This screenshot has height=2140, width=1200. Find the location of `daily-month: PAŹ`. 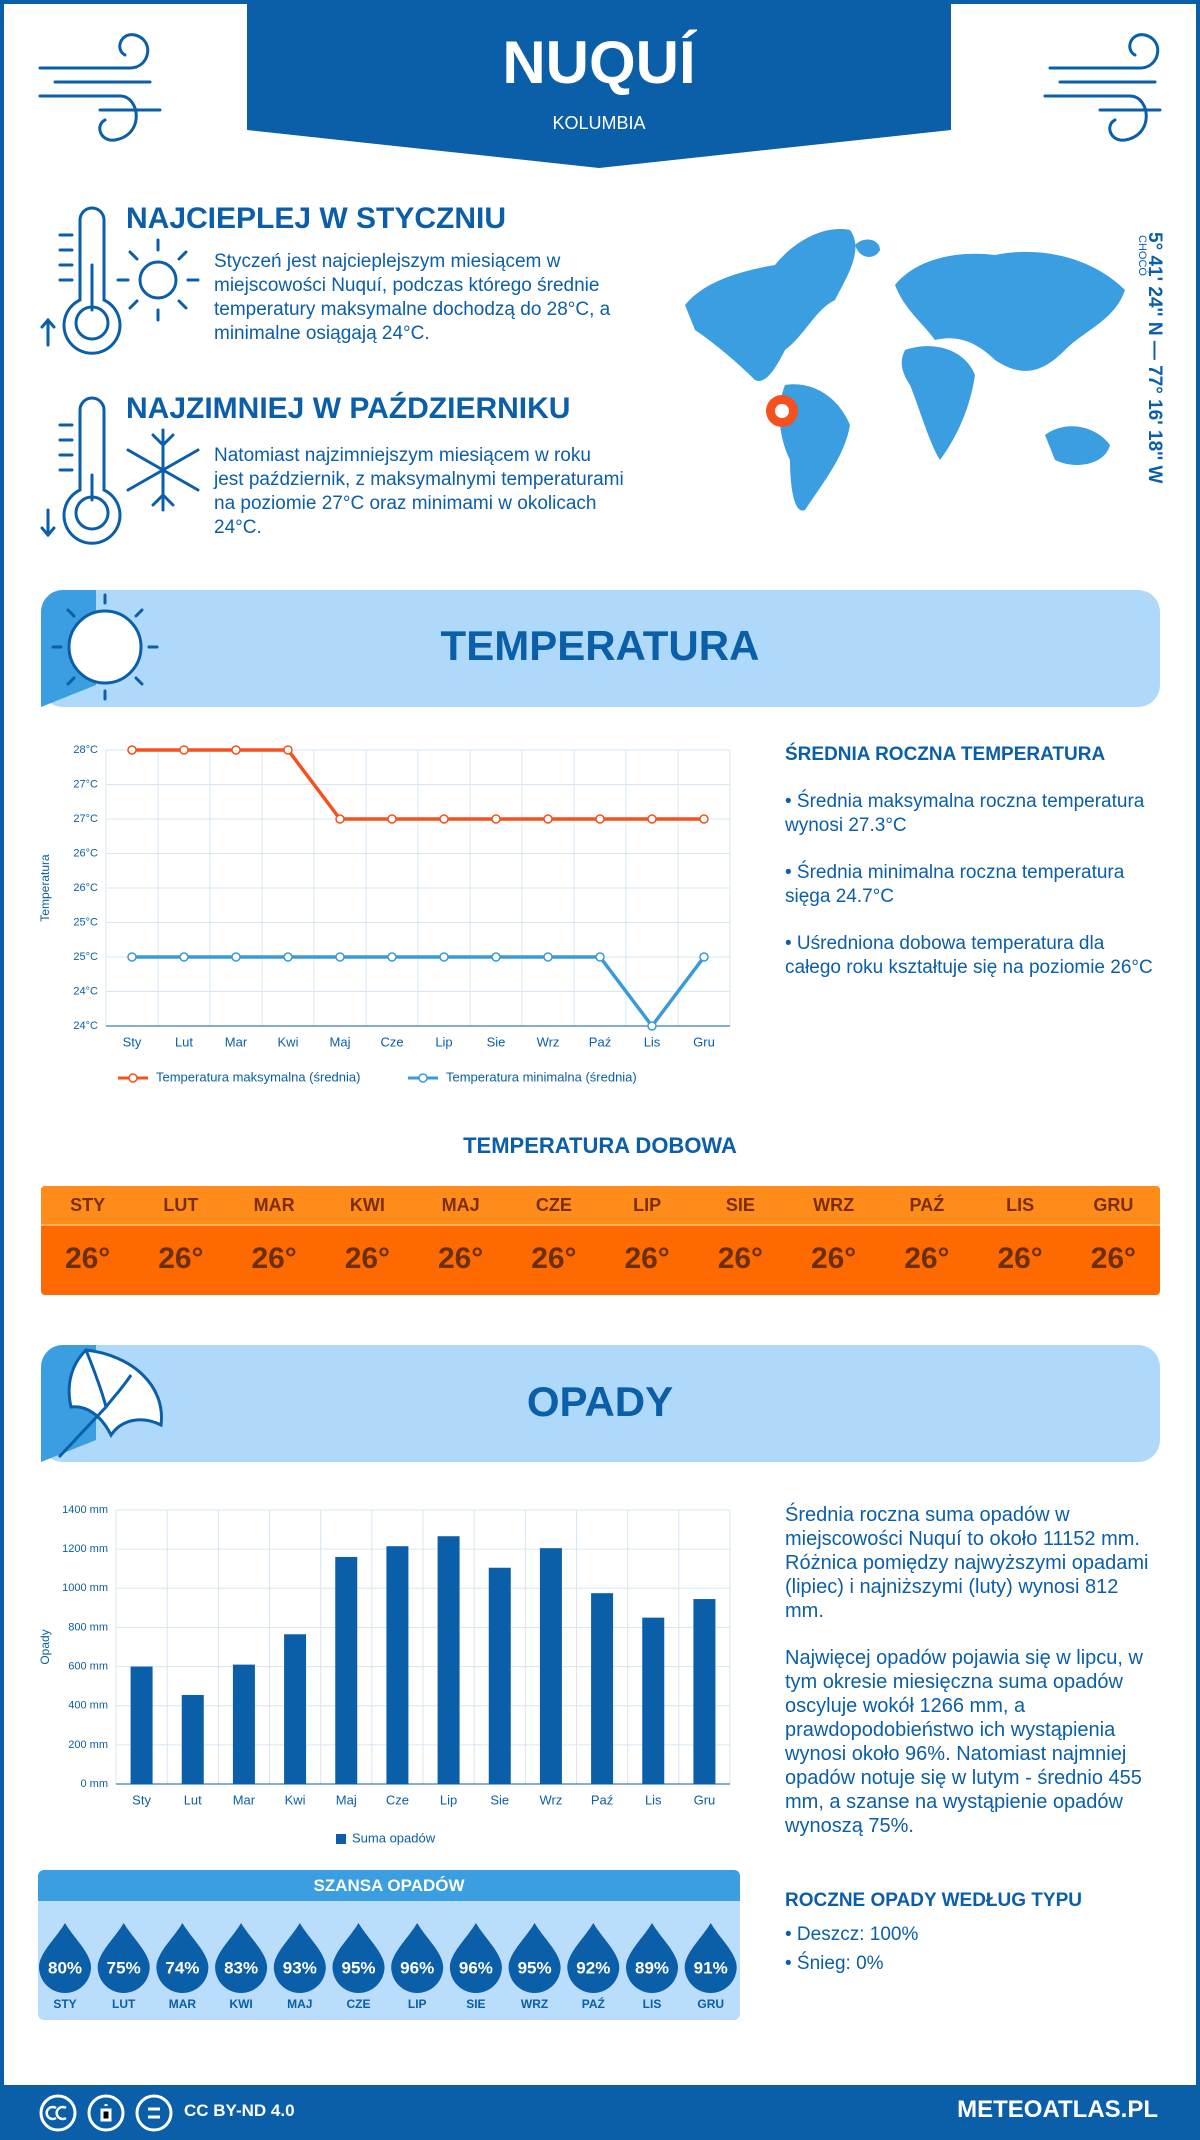

daily-month: PAŹ is located at coordinates (927, 1205).